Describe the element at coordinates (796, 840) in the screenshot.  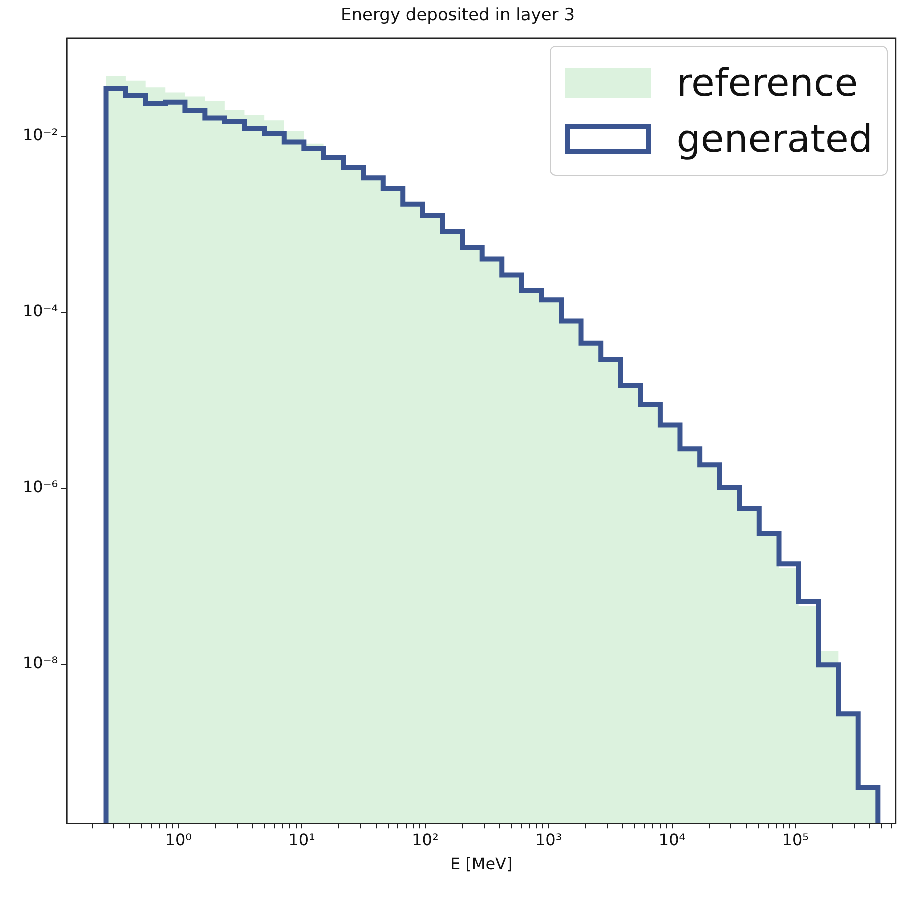
I see `x-tick-label: 10⁵` at that location.